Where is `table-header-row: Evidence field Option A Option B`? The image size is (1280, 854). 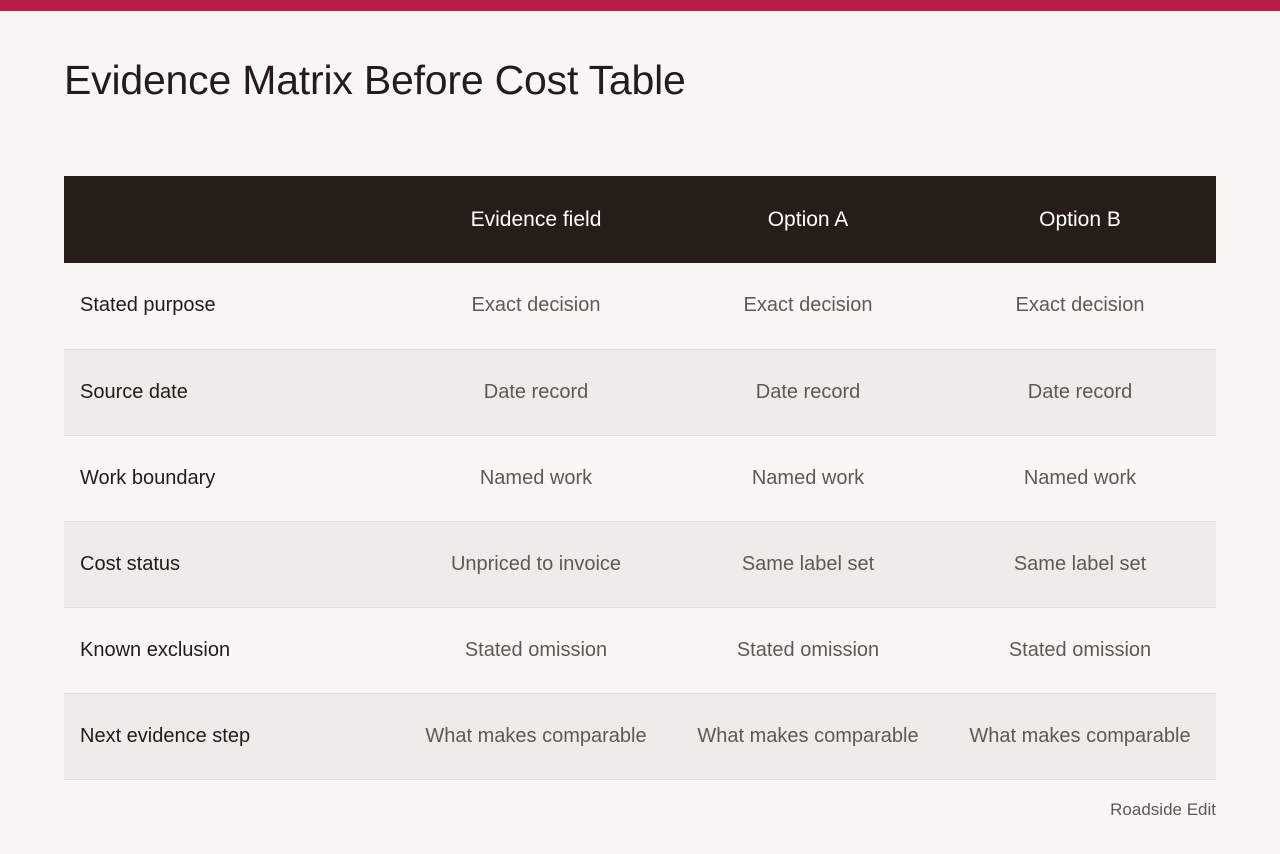 table-header-row: Evidence field Option A Option B is located at coordinates (640, 219).